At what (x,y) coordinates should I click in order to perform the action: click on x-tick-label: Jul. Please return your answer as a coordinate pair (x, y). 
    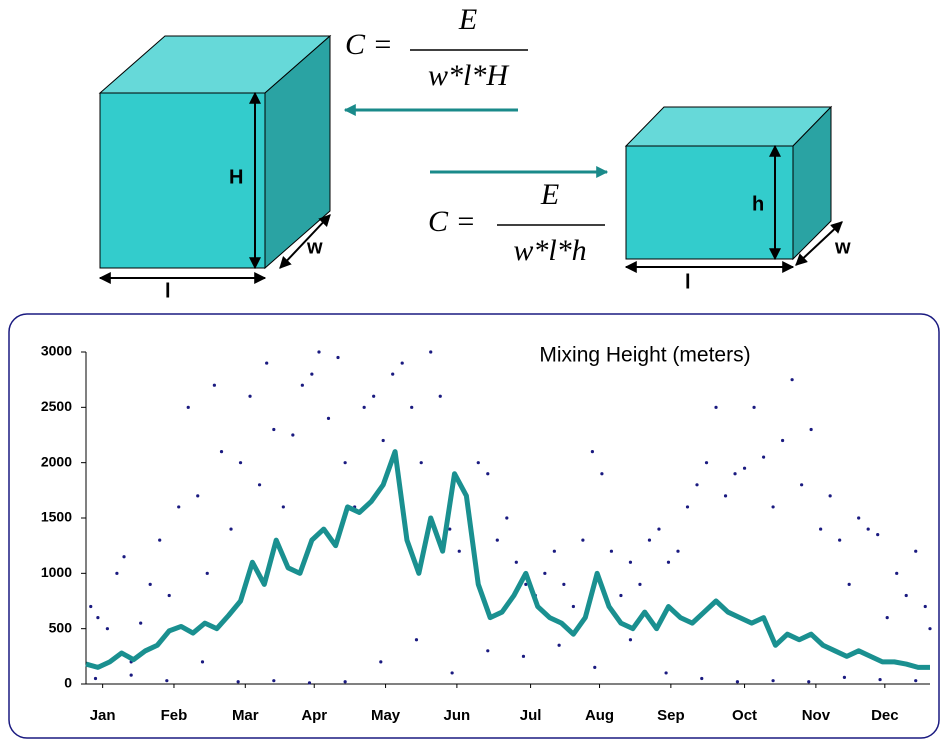
    Looking at the image, I should click on (531, 715).